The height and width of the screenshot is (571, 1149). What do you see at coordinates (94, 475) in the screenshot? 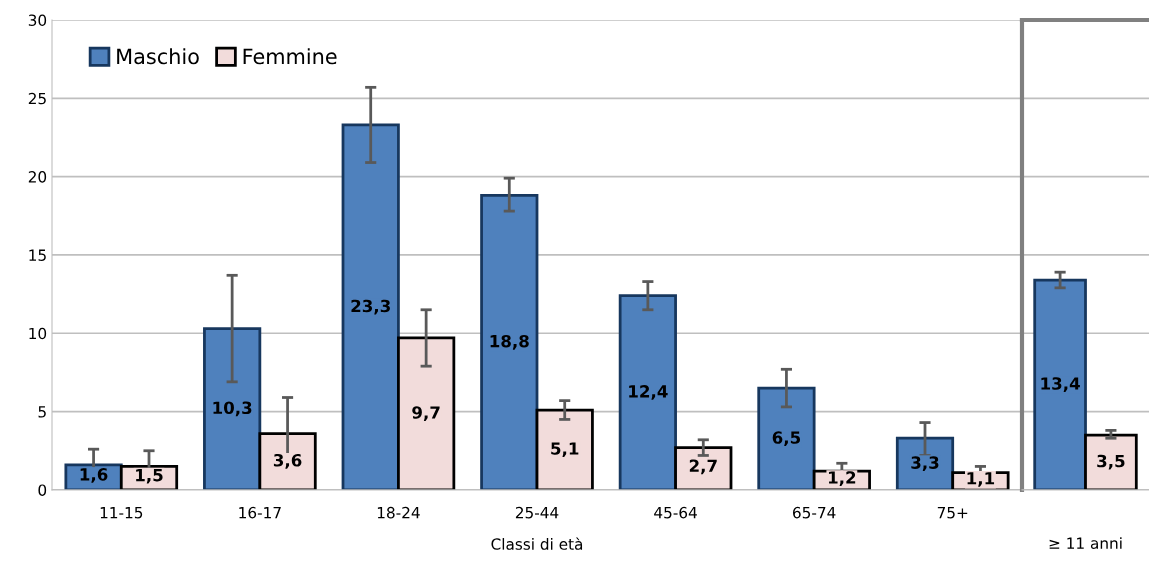
I see `data-label: 1,6` at bounding box center [94, 475].